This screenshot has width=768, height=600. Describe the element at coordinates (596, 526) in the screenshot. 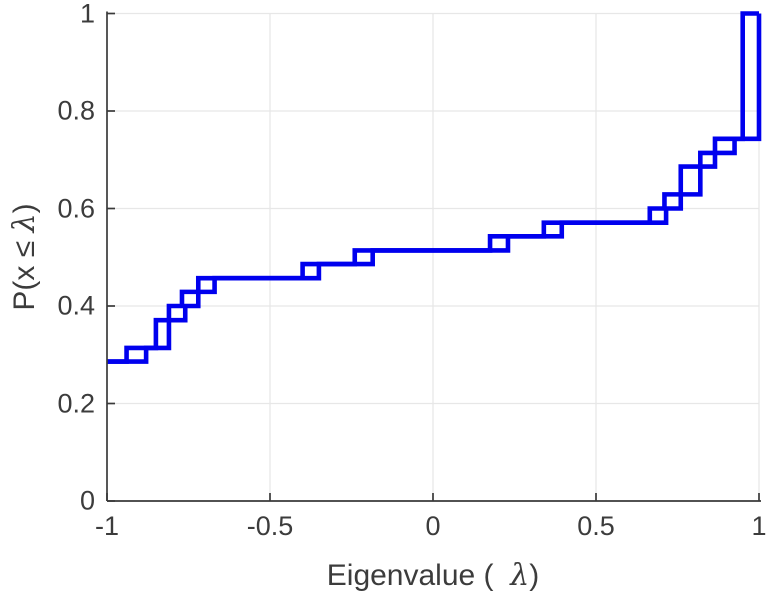

I see `x-tick-label: 0.5` at that location.